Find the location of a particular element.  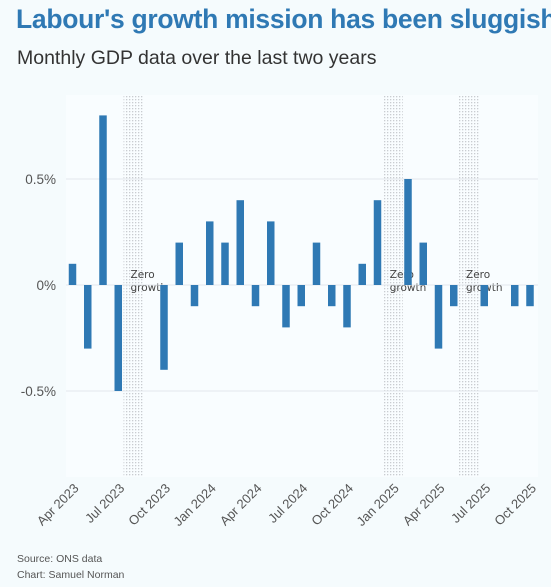

y-tick-label: 0.5% is located at coordinates (40, 179).